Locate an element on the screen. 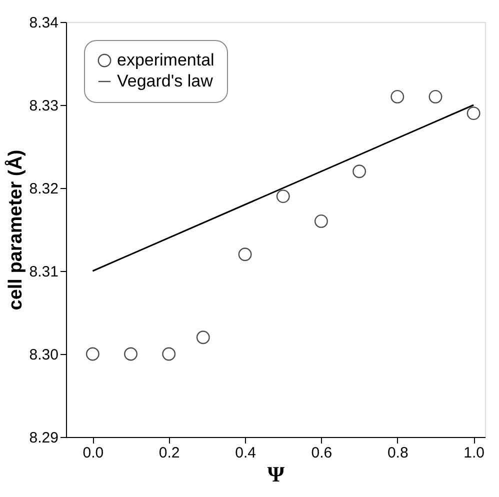  y-tick-label: 8.31 is located at coordinates (43, 272).